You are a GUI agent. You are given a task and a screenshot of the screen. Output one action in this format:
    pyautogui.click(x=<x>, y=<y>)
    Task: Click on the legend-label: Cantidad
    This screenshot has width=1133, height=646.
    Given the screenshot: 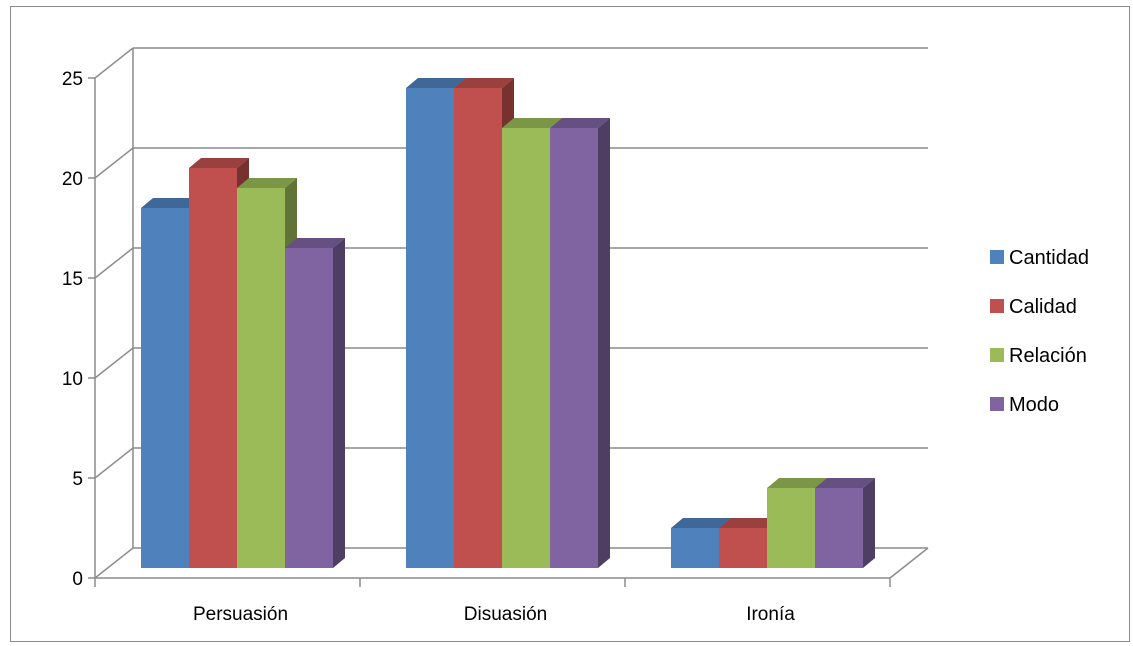 What is the action you would take?
    pyautogui.click(x=1049, y=258)
    